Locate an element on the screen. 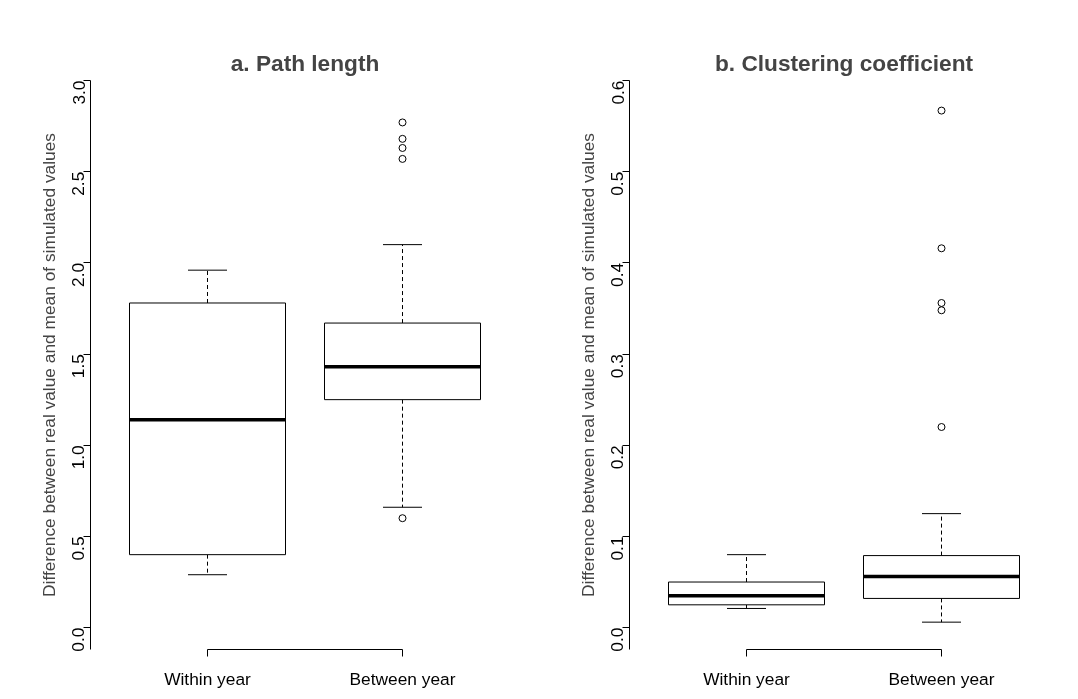 The width and height of the screenshot is (1078, 699). y-tick-label: 0.1 is located at coordinates (617, 548).